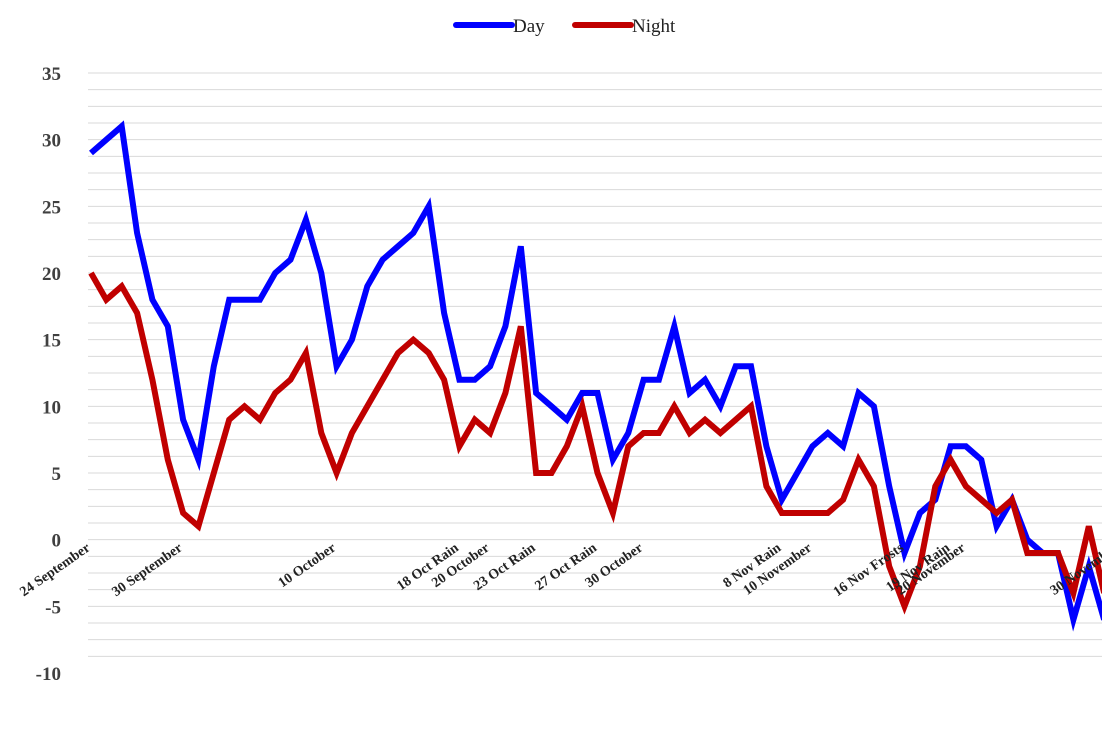 This screenshot has width=1102, height=753. What do you see at coordinates (51, 274) in the screenshot?
I see `y-tick-label: 20` at bounding box center [51, 274].